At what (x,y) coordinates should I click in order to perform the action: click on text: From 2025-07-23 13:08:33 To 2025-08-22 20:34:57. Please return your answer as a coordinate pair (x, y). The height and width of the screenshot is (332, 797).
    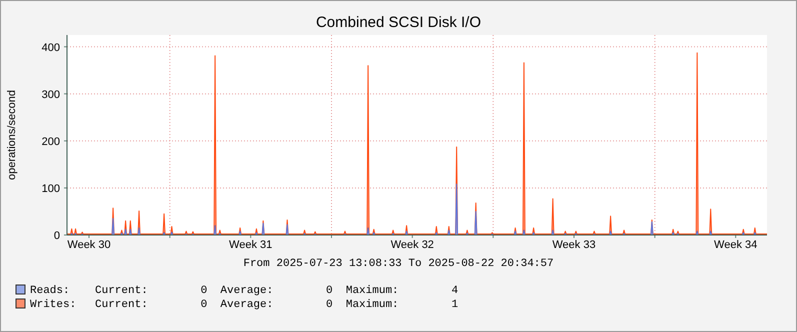
    Looking at the image, I should click on (398, 264).